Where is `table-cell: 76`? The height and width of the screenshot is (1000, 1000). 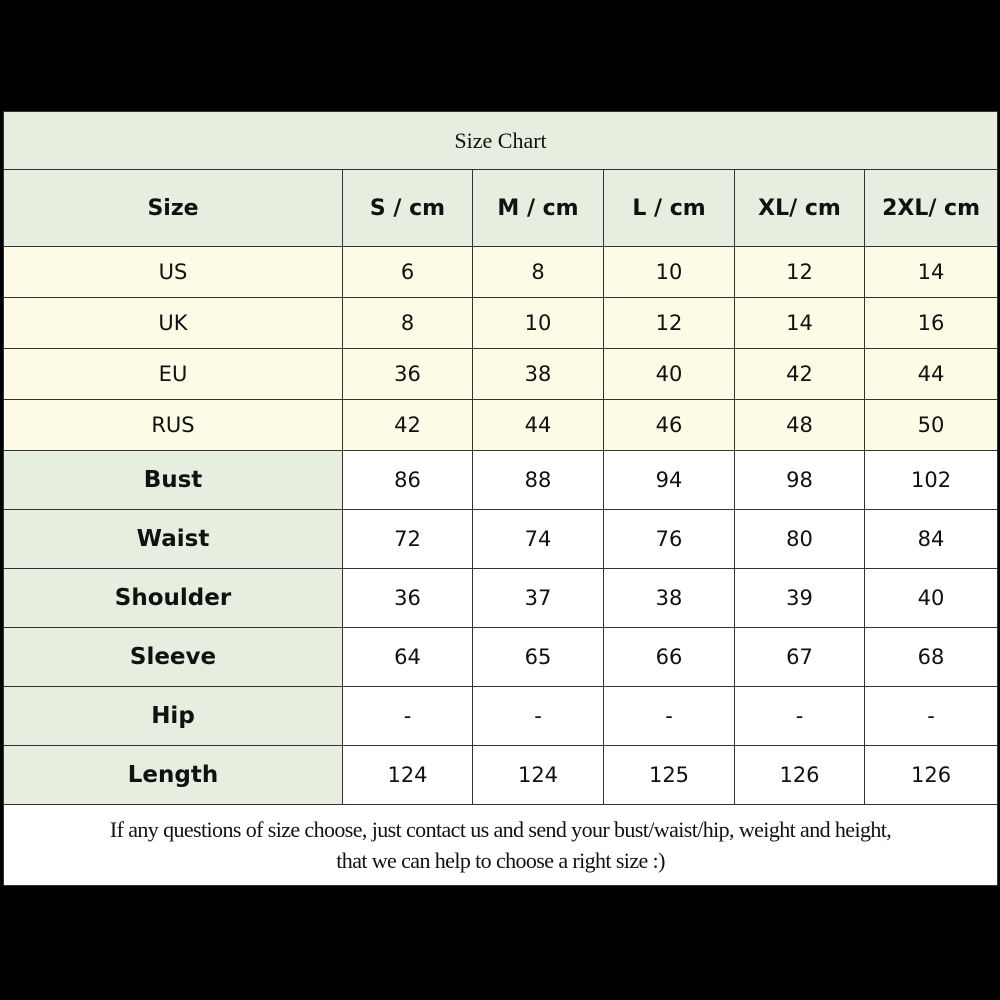
table-cell: 76 is located at coordinates (669, 539).